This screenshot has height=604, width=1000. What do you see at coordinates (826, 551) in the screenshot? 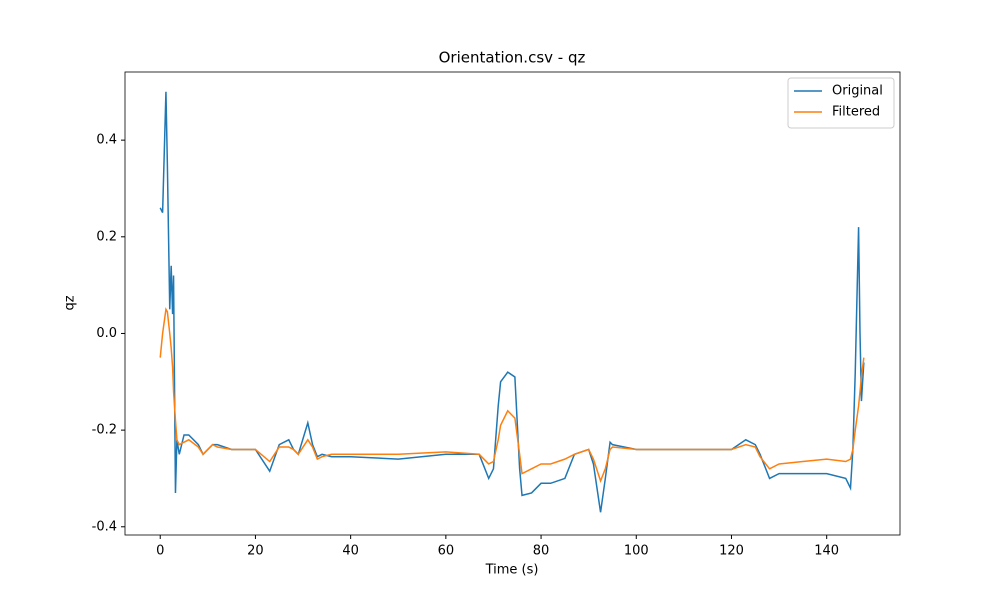
I see `x-tick-label: 140` at bounding box center [826, 551].